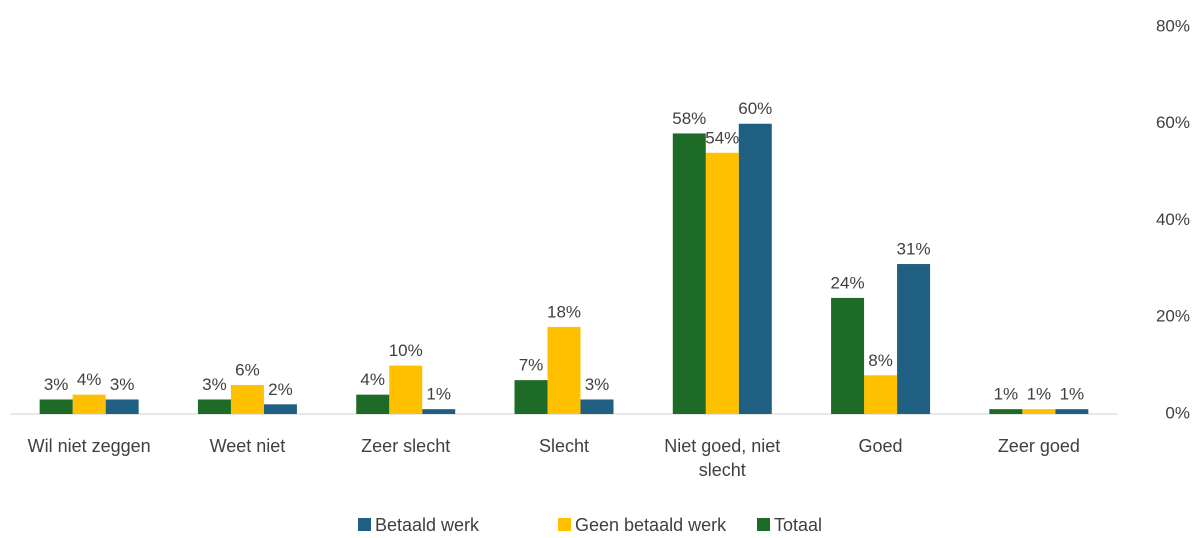 The height and width of the screenshot is (538, 1194). Describe the element at coordinates (798, 525) in the screenshot. I see `legend-label: Totaal` at that location.